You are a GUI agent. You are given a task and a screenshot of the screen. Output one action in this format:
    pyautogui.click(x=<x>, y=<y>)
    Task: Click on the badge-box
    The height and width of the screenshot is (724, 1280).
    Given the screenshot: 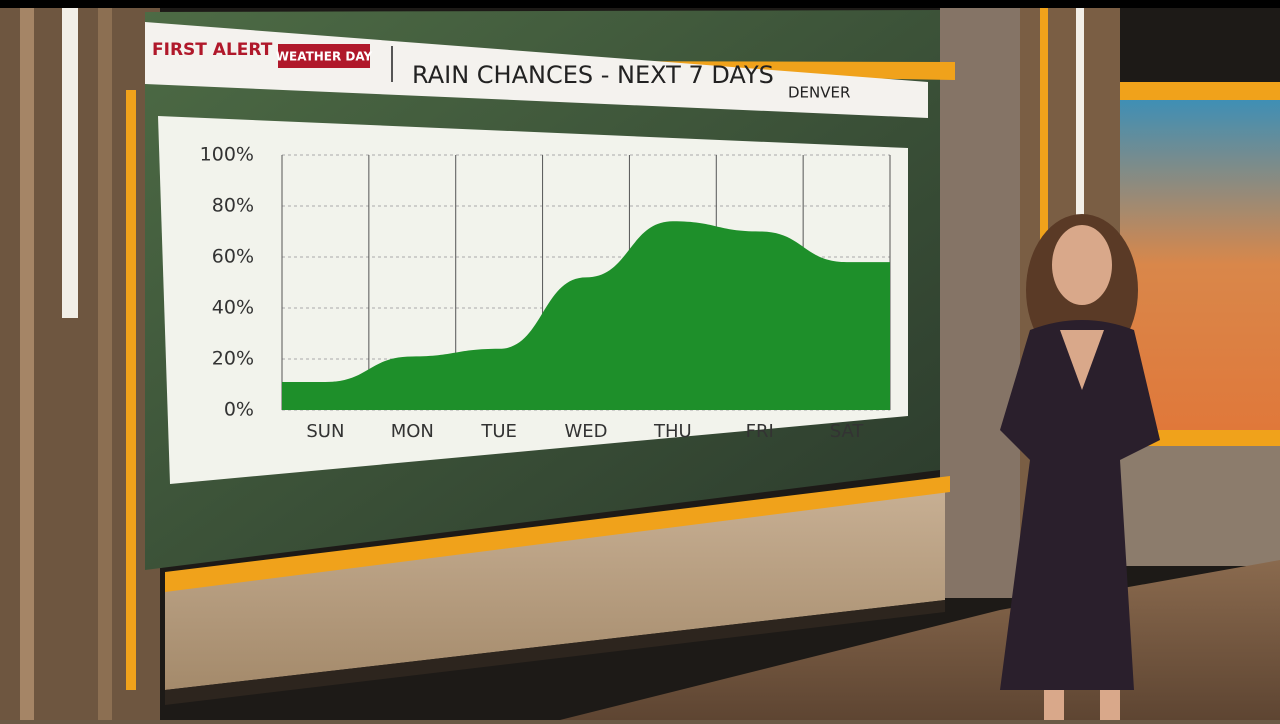 What is the action you would take?
    pyautogui.click(x=324, y=56)
    